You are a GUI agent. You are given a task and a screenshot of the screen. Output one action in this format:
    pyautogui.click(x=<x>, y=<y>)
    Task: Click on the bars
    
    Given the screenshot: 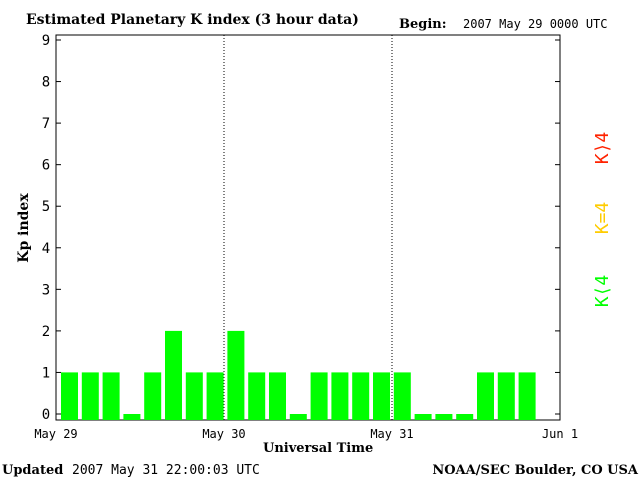 What is the action you would take?
    pyautogui.click(x=298, y=375)
    